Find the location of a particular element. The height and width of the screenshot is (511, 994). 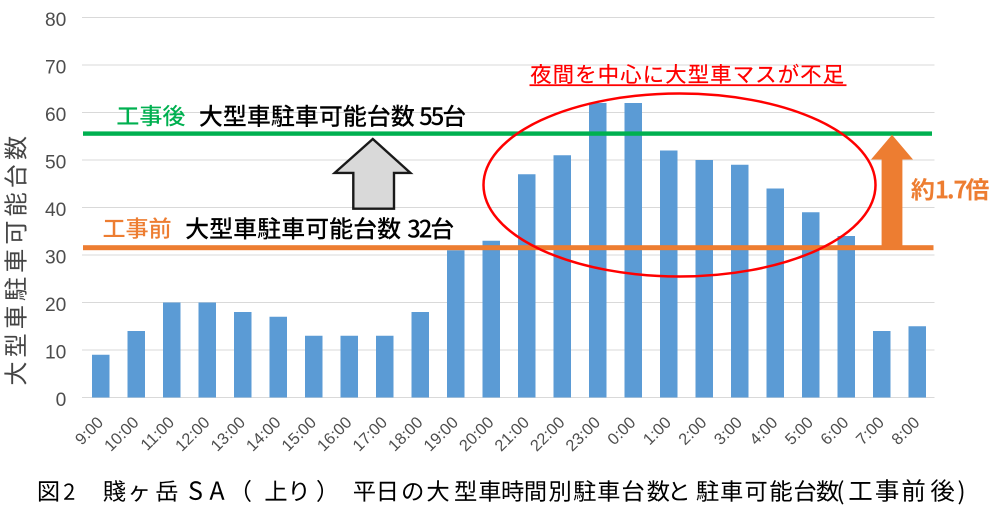

svg-text: 20 is located at coordinates (55, 305).